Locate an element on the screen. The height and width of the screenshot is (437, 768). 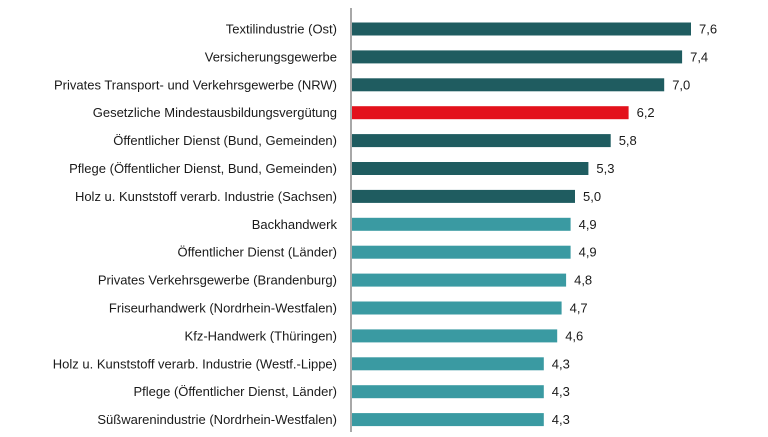
value-label: 5,8 is located at coordinates (628, 140).